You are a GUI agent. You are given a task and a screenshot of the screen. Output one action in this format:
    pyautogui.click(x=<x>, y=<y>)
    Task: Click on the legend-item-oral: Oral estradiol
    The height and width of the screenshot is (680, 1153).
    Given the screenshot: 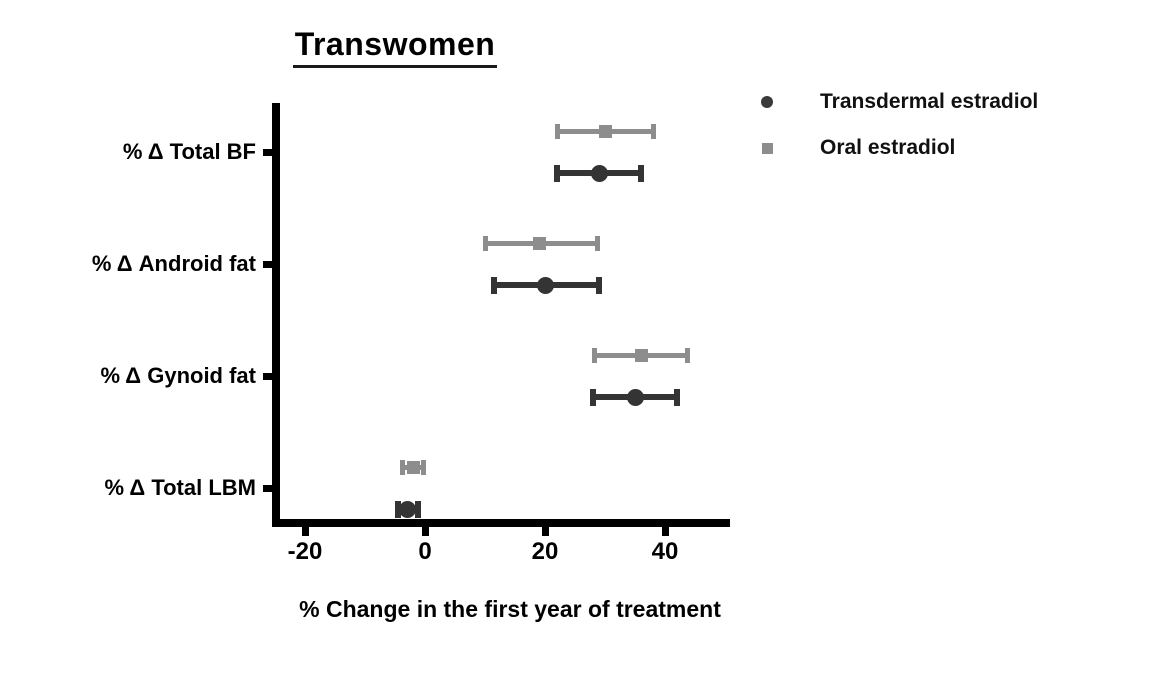 What is the action you would take?
    pyautogui.click(x=896, y=148)
    